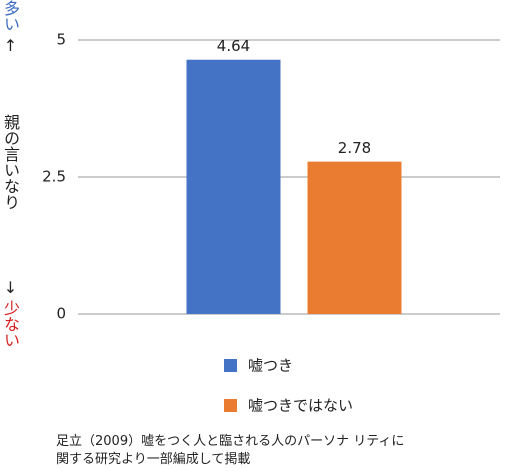 The width and height of the screenshot is (516, 471). Describe the element at coordinates (10, 287) in the screenshot. I see `y-label-arrow: ↓` at that location.